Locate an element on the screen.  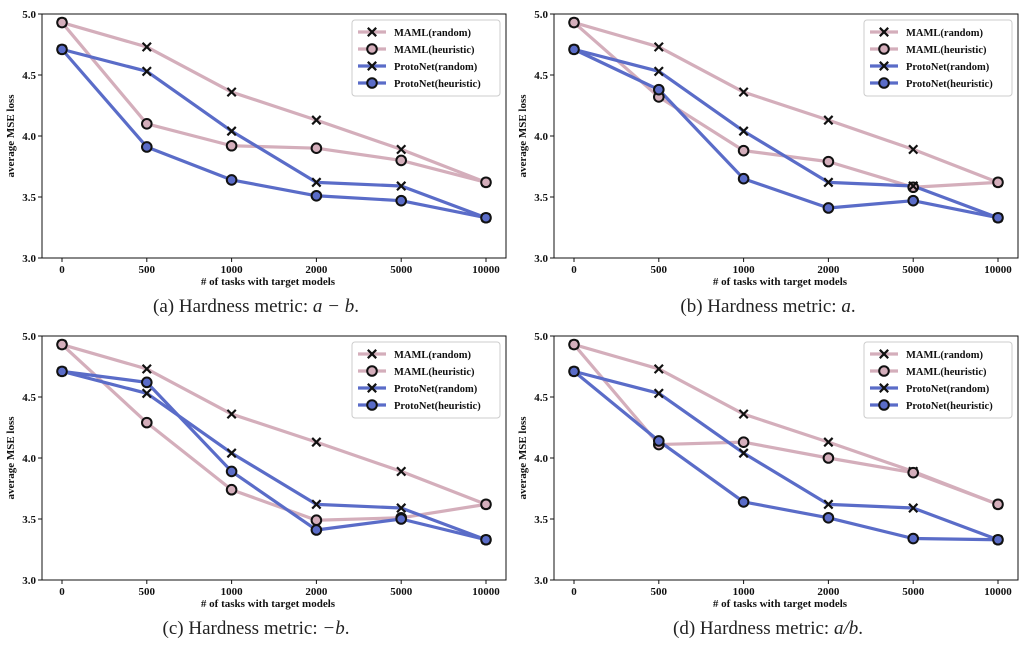
caption-a-suffix: . is located at coordinates (356, 306).